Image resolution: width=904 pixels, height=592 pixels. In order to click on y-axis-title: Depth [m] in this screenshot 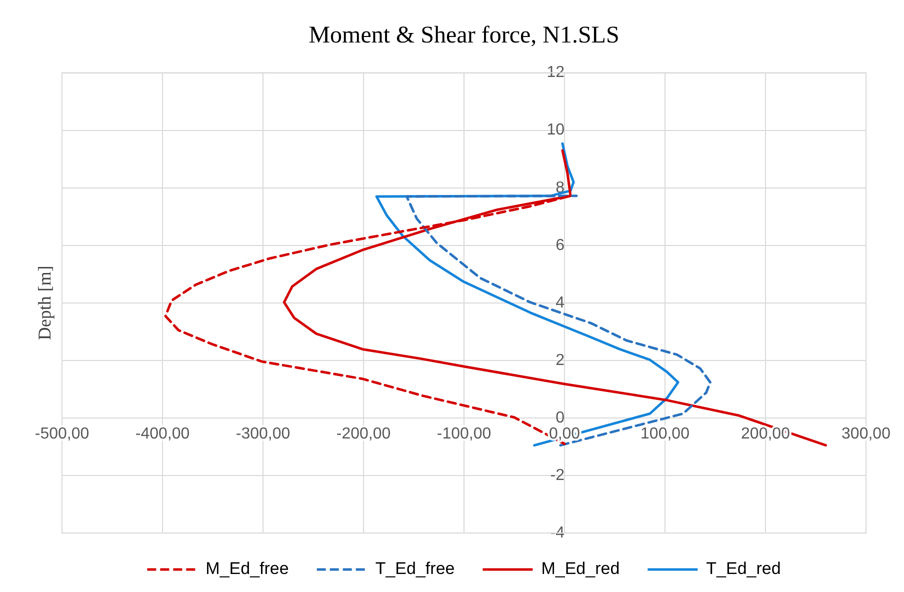, I will do `click(44, 303)`.